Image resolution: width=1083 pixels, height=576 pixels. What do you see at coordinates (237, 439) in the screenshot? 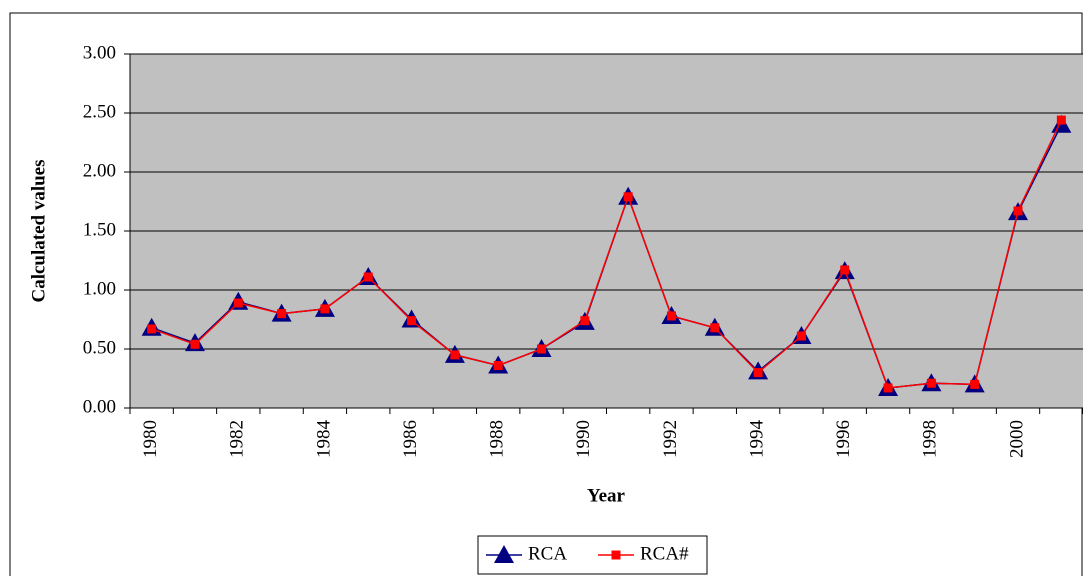
I see `x-tick-label: 1982` at bounding box center [237, 439].